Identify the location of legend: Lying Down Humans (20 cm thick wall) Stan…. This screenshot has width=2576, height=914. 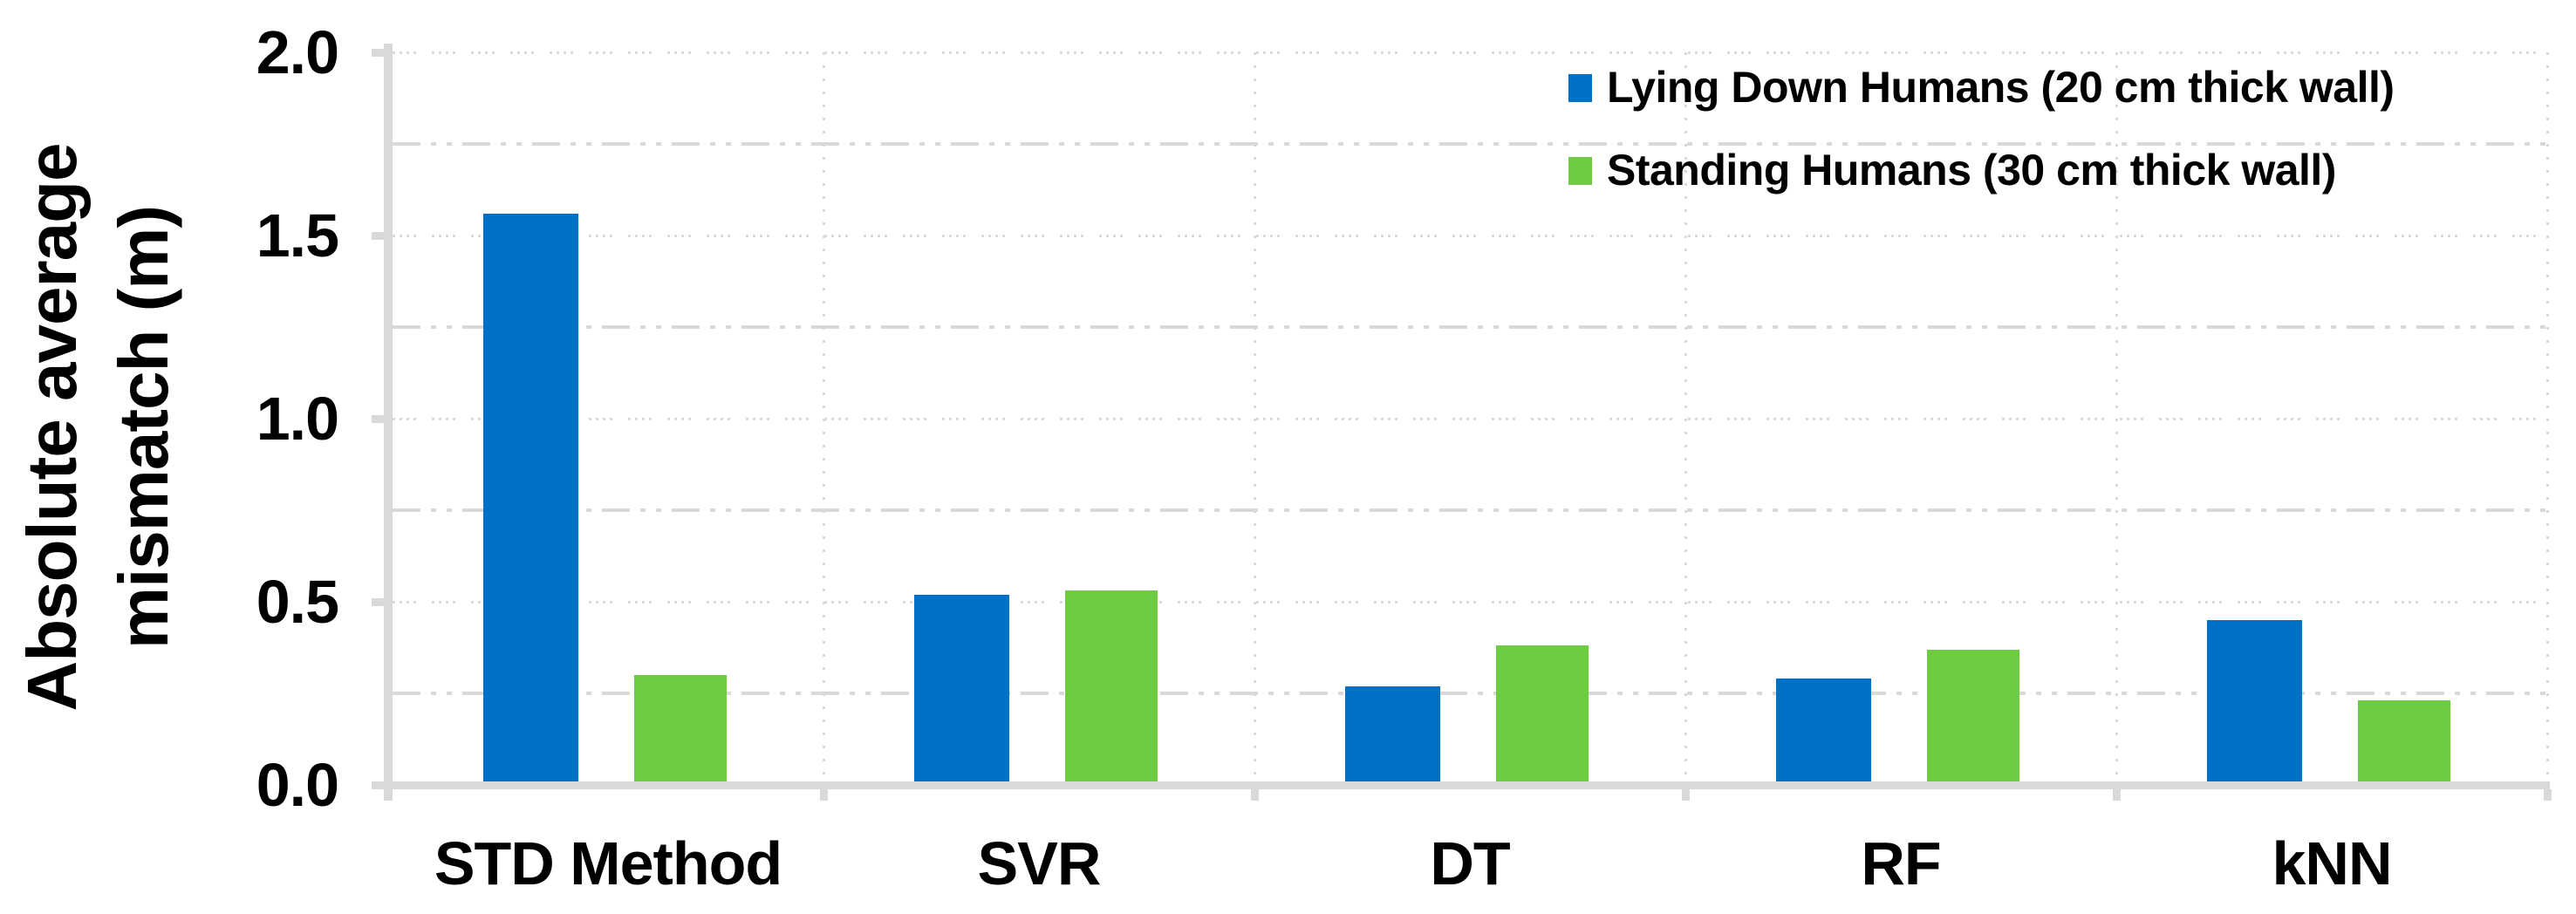
(1982, 129).